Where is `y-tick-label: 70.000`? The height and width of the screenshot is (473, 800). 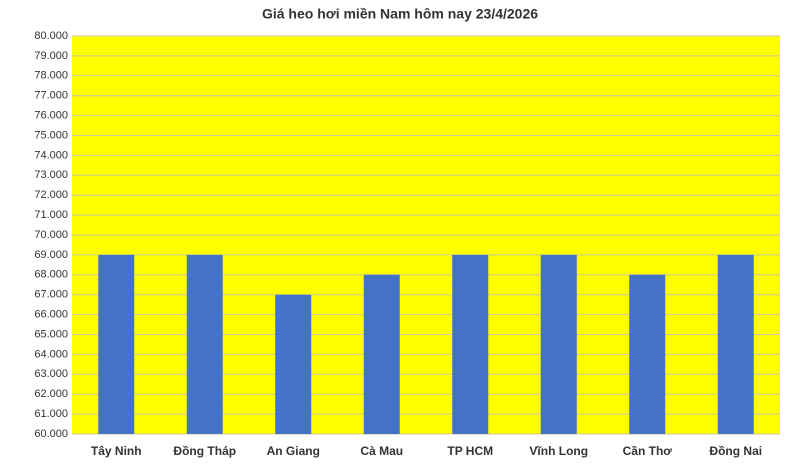
y-tick-label: 70.000 is located at coordinates (51, 235).